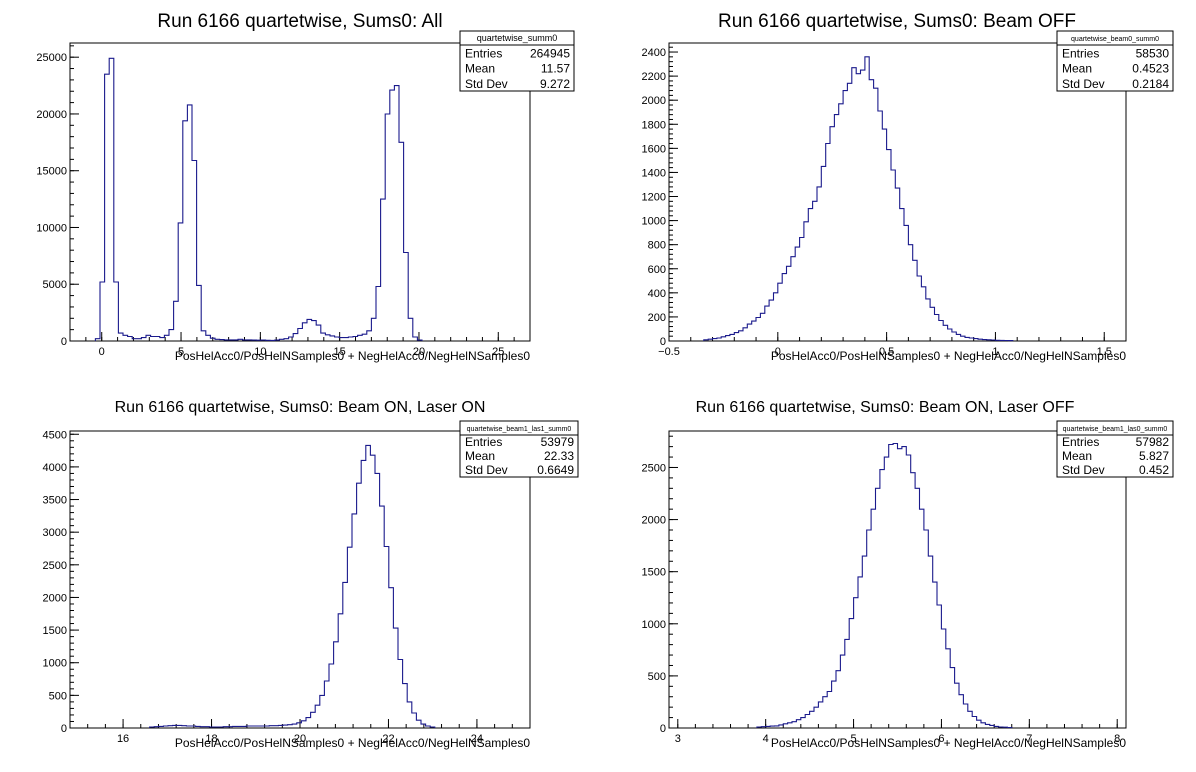 The image size is (1196, 772). Describe the element at coordinates (1029, 739) in the screenshot. I see `x-tick-label: 7` at that location.